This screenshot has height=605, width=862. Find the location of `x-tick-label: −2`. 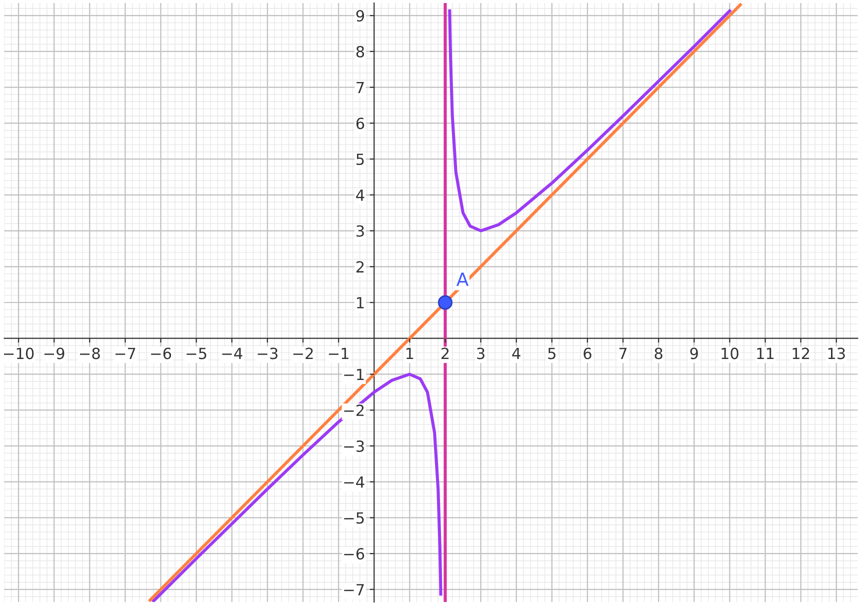

x-tick-label: −2 is located at coordinates (303, 353).